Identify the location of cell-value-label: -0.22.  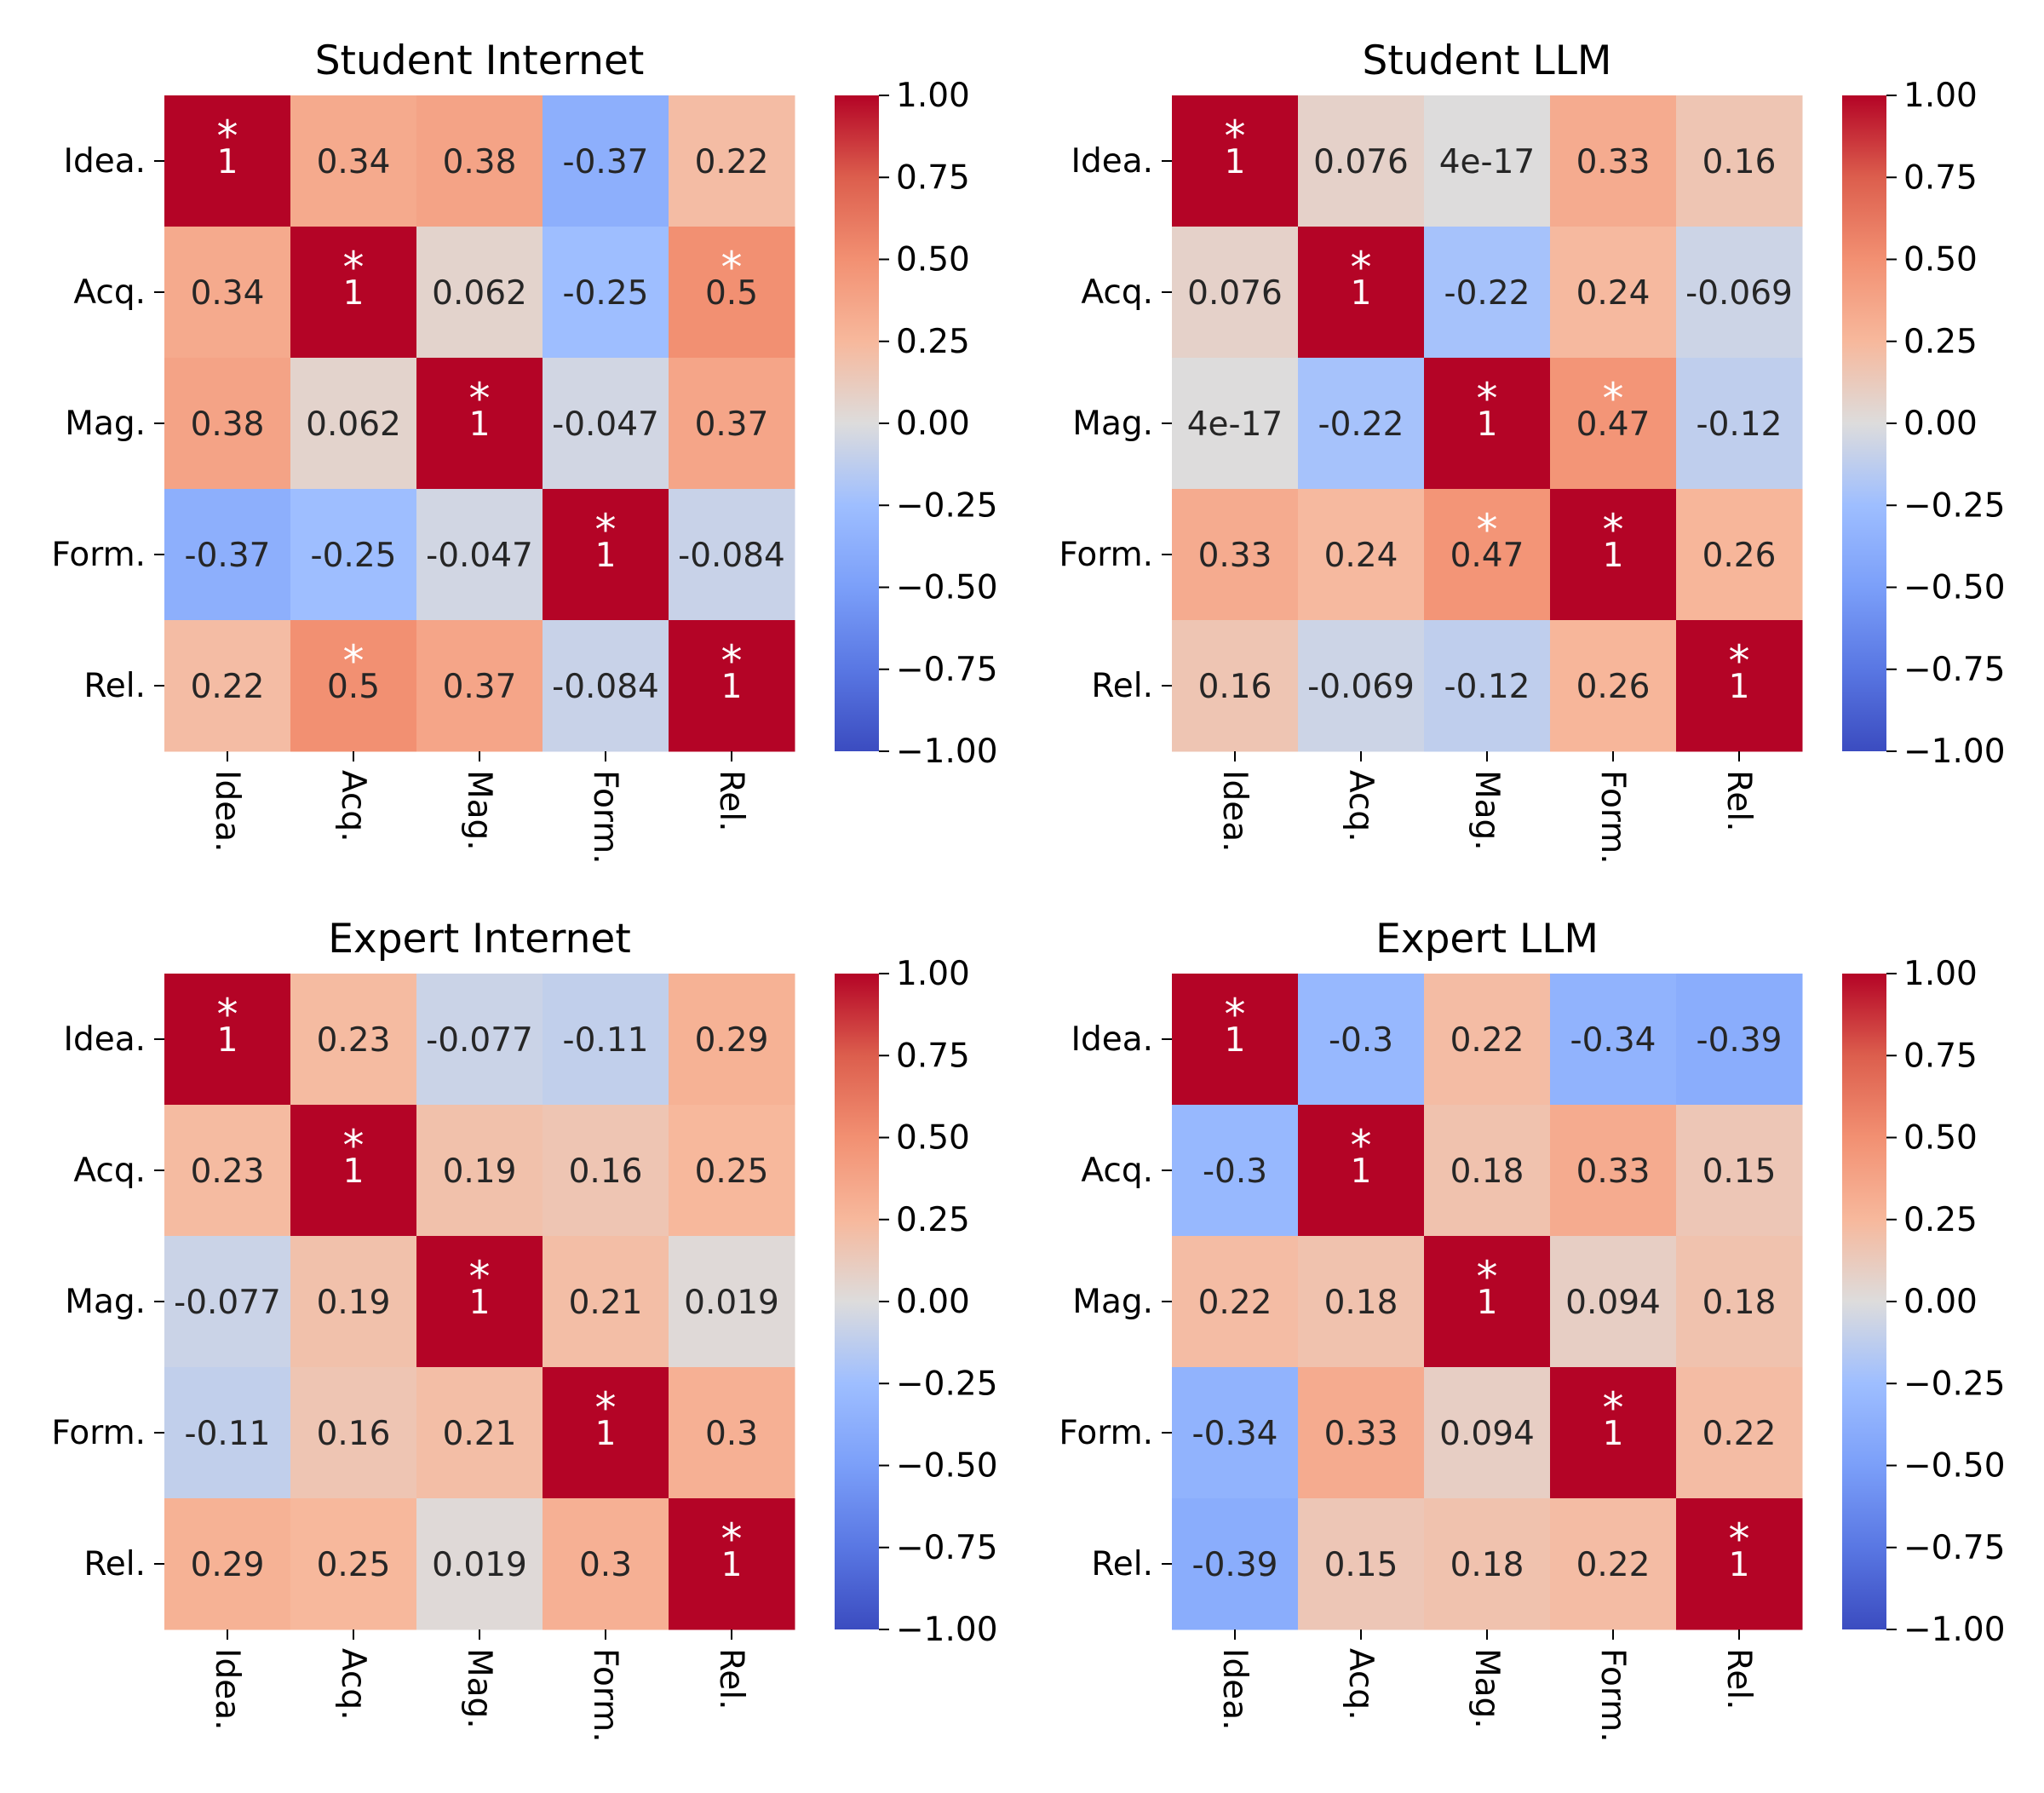
(1487, 293).